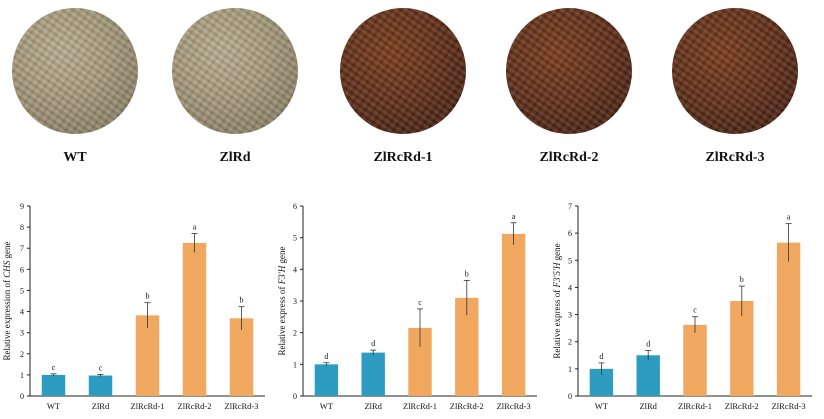 Image resolution: width=824 pixels, height=419 pixels. I want to click on seed-label-zlrd: ZlRd, so click(235, 157).